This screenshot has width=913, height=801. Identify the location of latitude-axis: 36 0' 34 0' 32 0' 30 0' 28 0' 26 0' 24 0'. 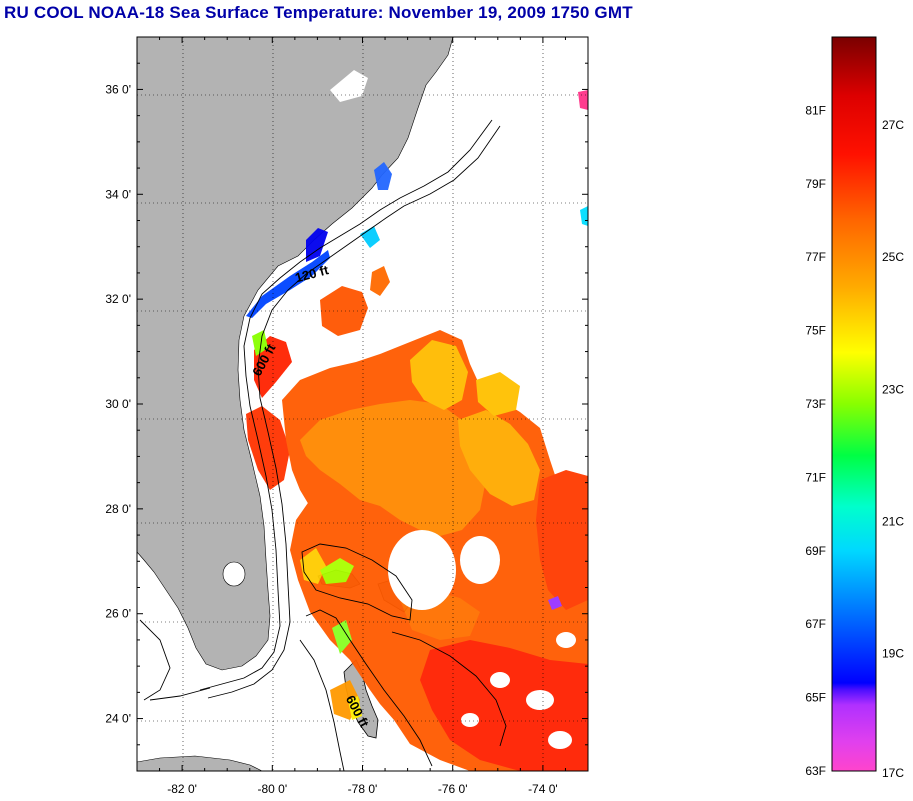
(118, 403).